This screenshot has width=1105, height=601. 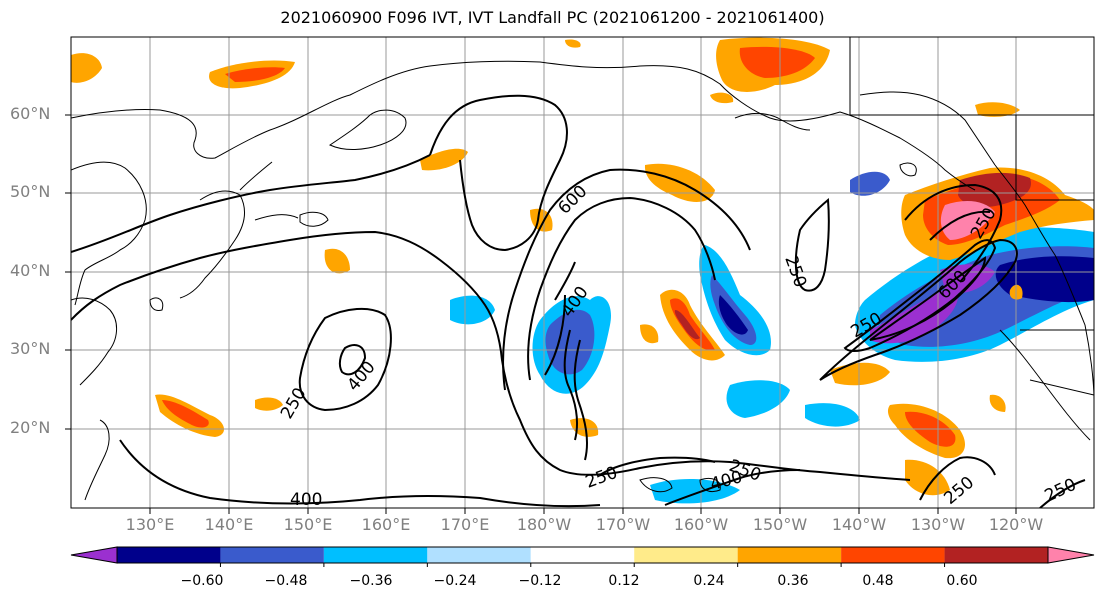 What do you see at coordinates (623, 524) in the screenshot?
I see `lon-label: 170°W` at bounding box center [623, 524].